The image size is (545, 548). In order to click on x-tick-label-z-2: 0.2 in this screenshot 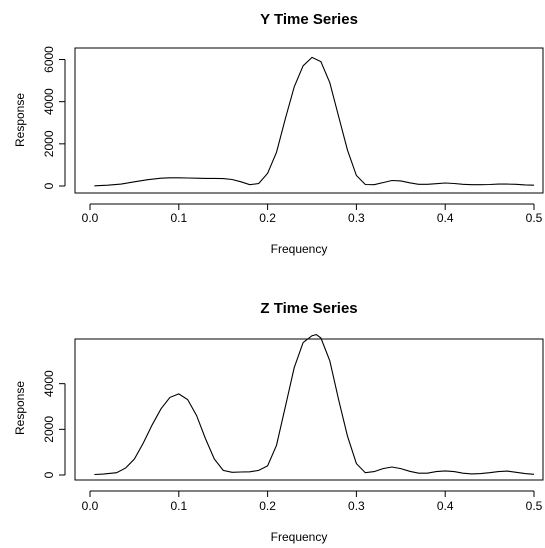, I will do `click(267, 506)`.